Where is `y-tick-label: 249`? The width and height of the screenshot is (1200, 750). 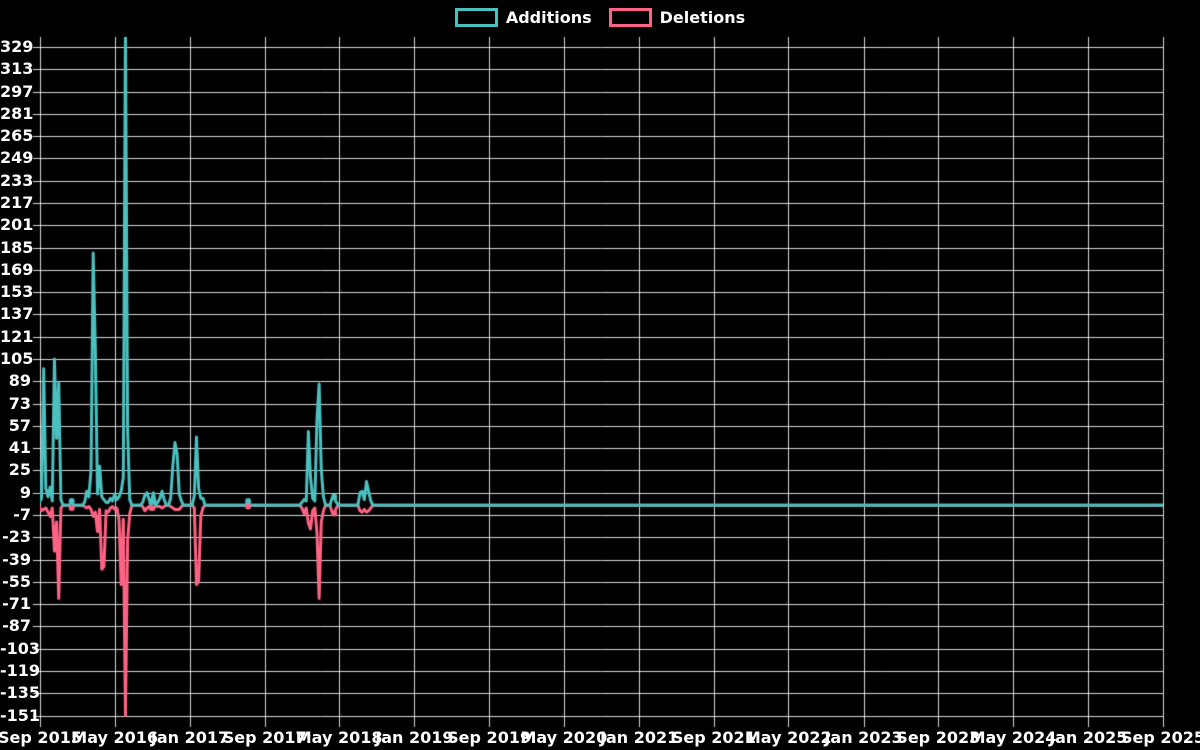
y-tick-label: 249 is located at coordinates (17, 158).